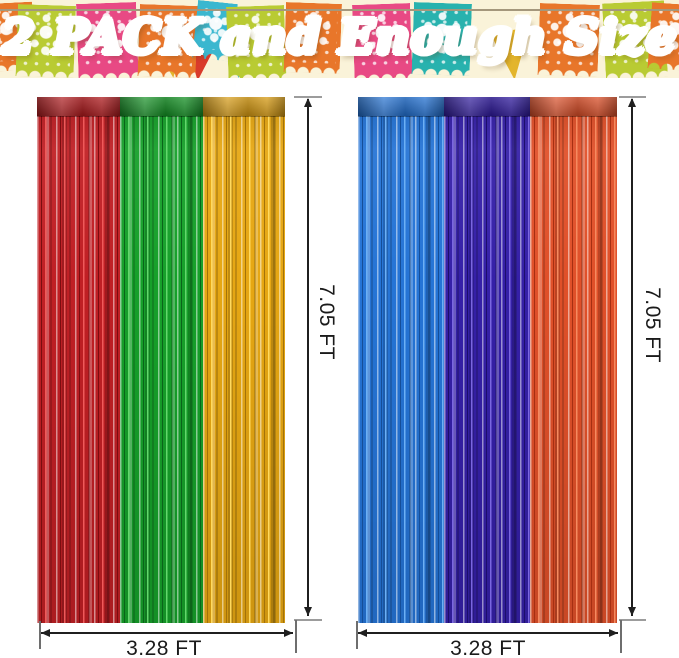 The image size is (679, 658). I want to click on width-dimension-line-left, so click(167, 633).